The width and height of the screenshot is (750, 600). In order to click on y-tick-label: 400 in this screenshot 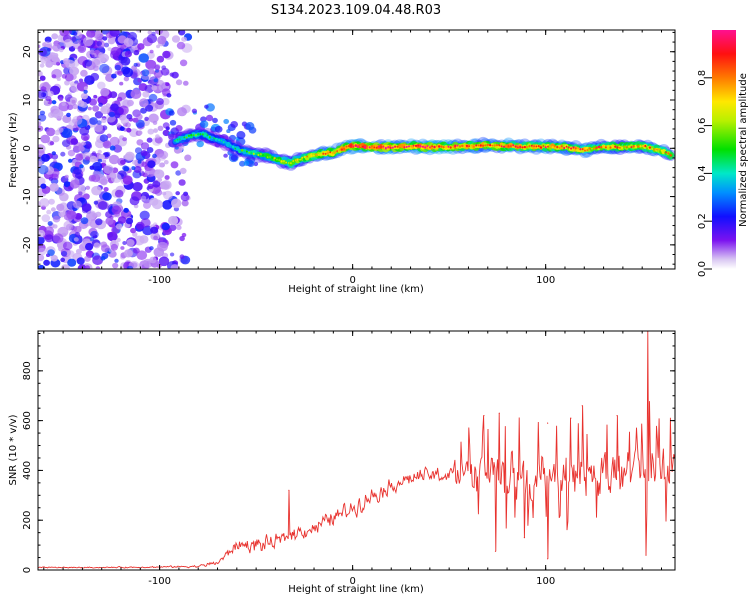, I will do `click(27, 470)`.